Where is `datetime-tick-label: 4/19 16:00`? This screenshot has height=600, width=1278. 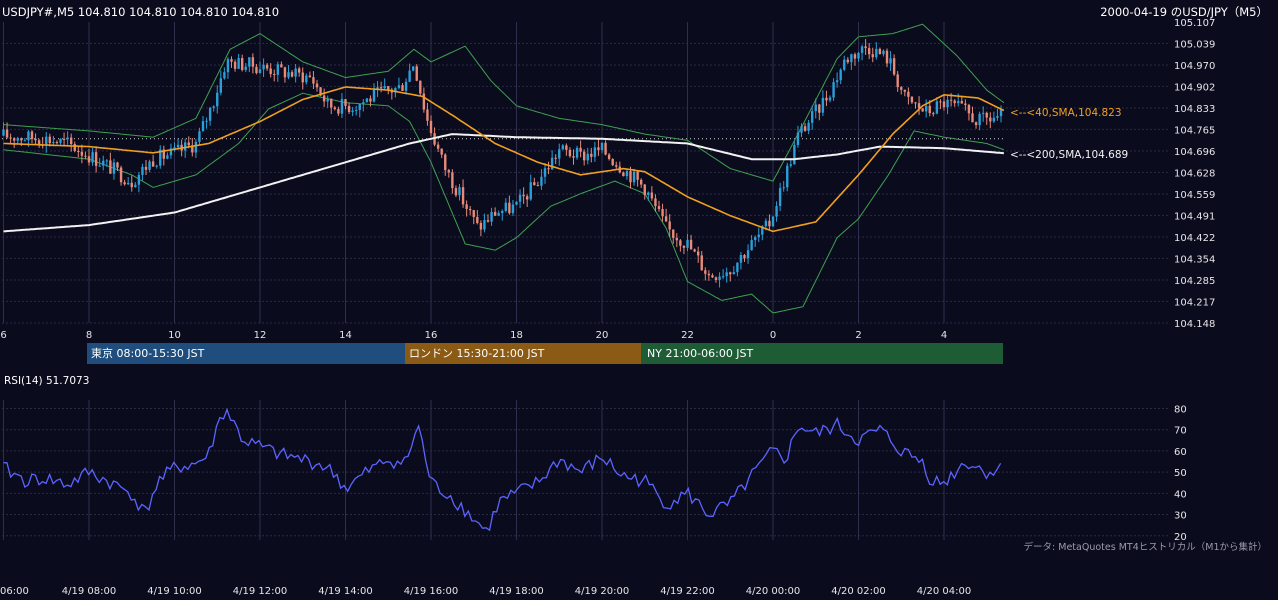
datetime-tick-label: 4/19 16:00 is located at coordinates (431, 591).